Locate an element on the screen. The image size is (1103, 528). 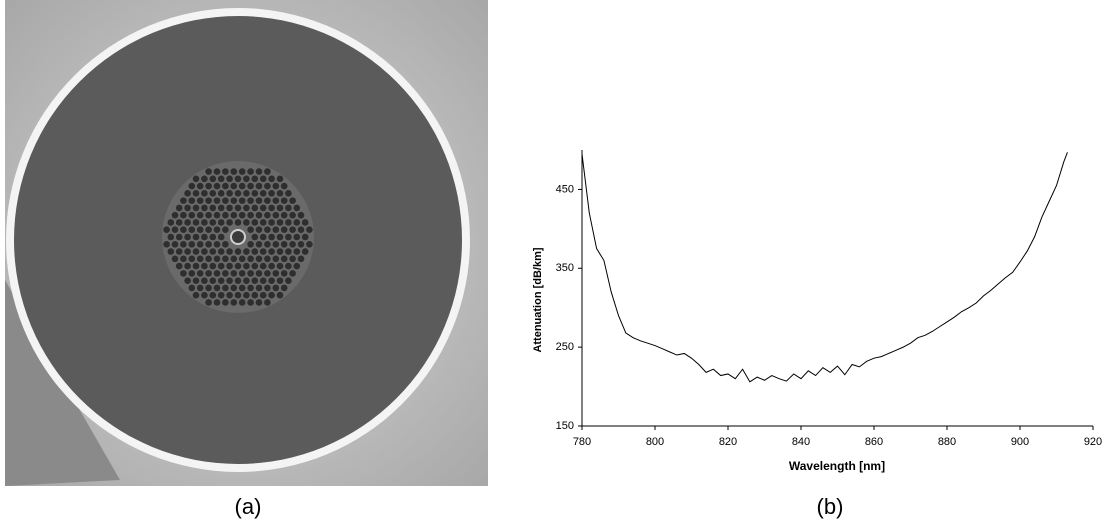
x-tick-label: 820 is located at coordinates (728, 442).